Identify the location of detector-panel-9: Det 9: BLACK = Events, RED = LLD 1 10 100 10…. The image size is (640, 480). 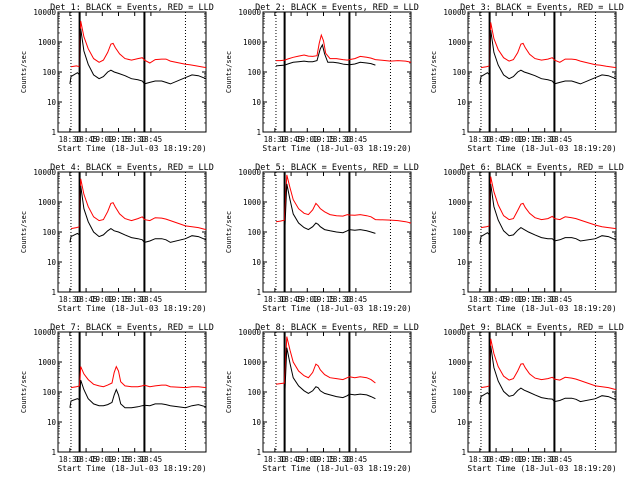
(527, 398).